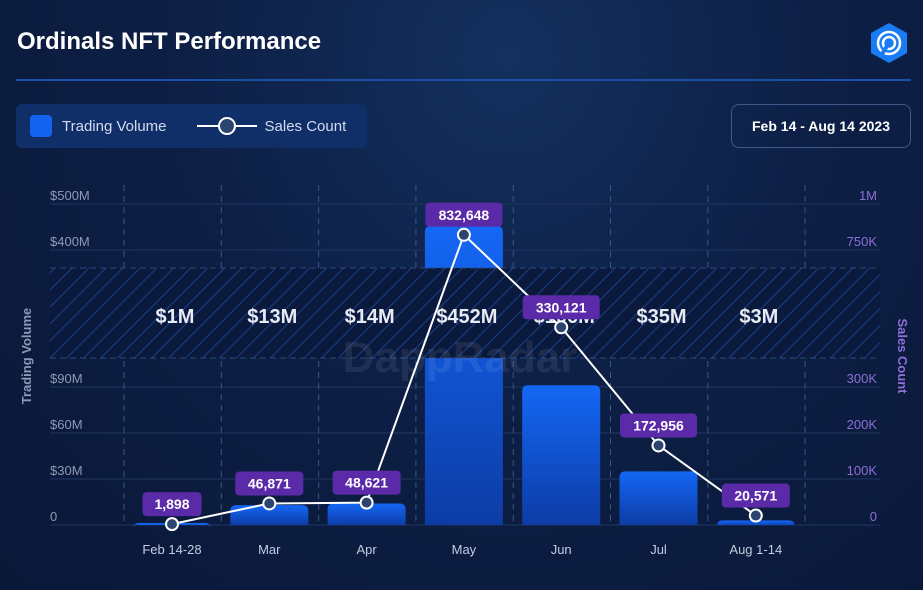 Image resolution: width=923 pixels, height=590 pixels. I want to click on trading-volume-swatch, so click(41, 126).